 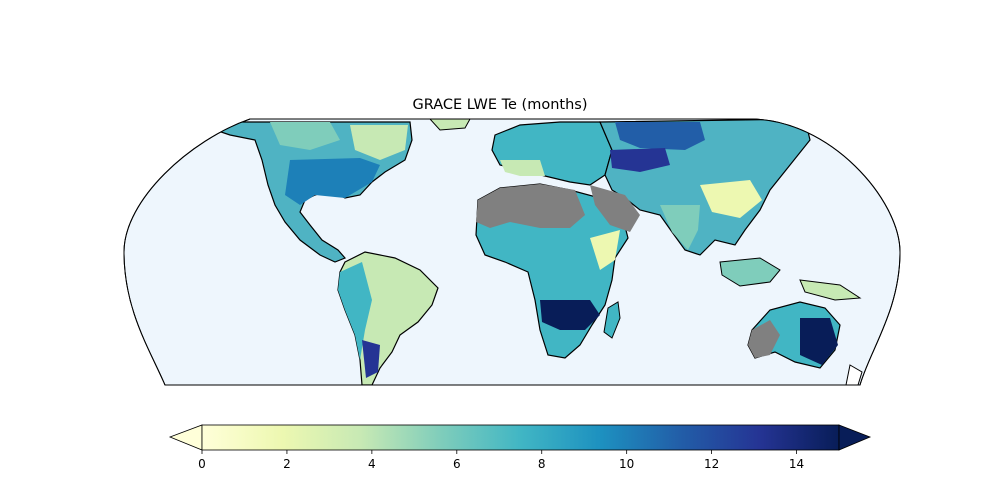 I want to click on colorbar-tick-label: 2, so click(x=287, y=464).